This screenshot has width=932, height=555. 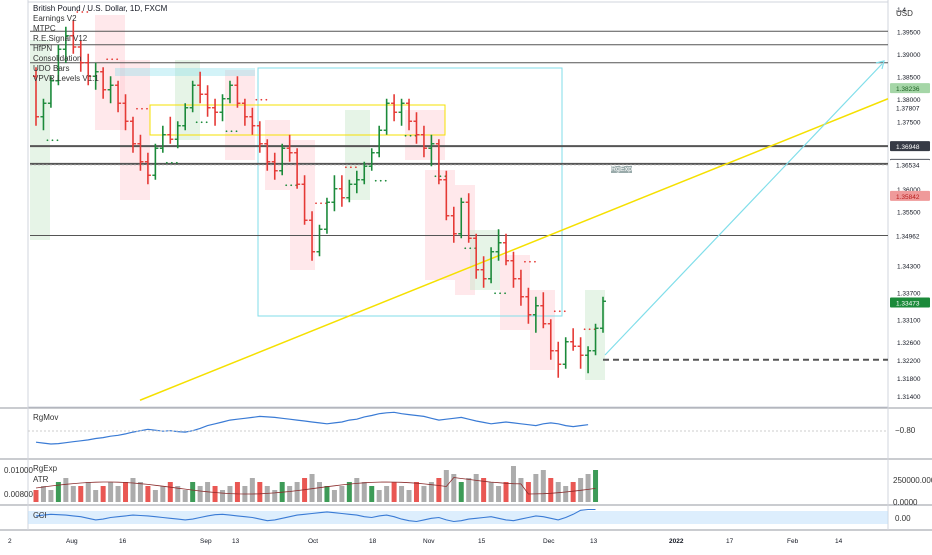 I want to click on currency-label: USD, so click(x=904, y=13).